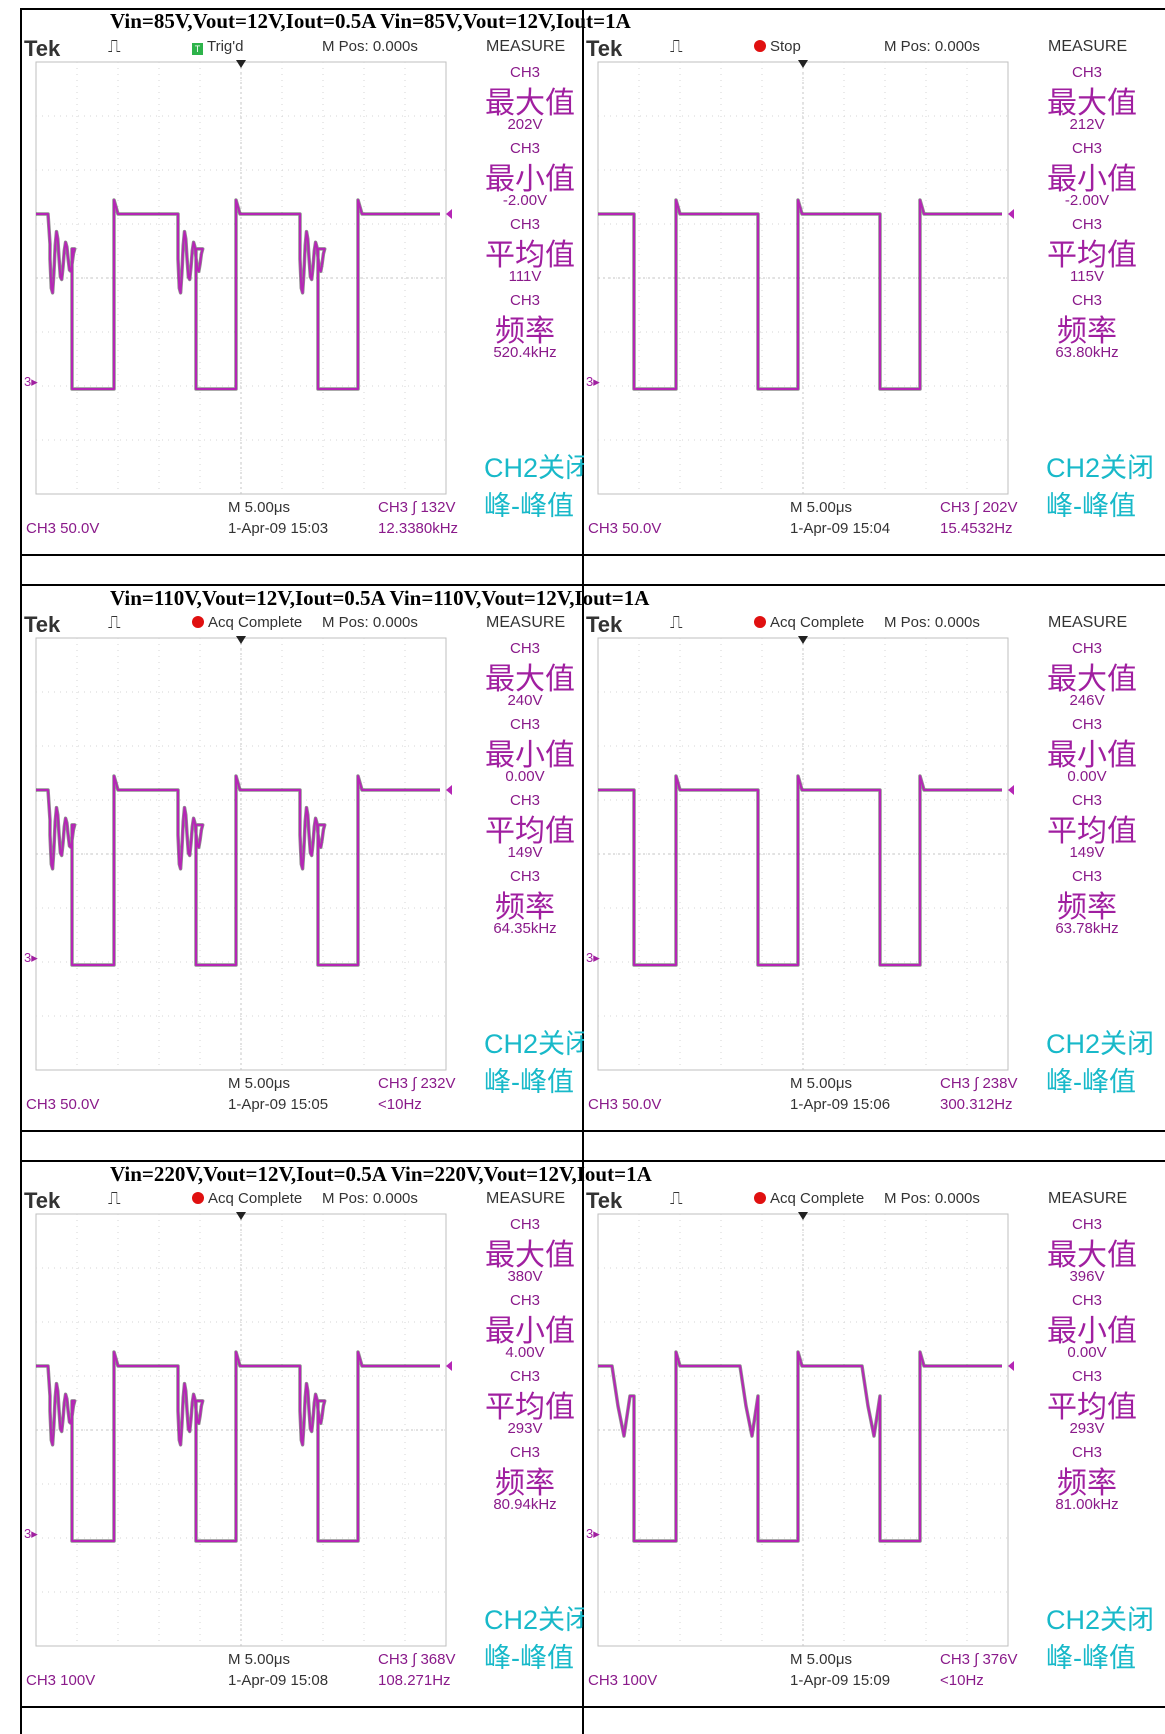  I want to click on measurement-value: 0.00V, so click(1087, 1352).